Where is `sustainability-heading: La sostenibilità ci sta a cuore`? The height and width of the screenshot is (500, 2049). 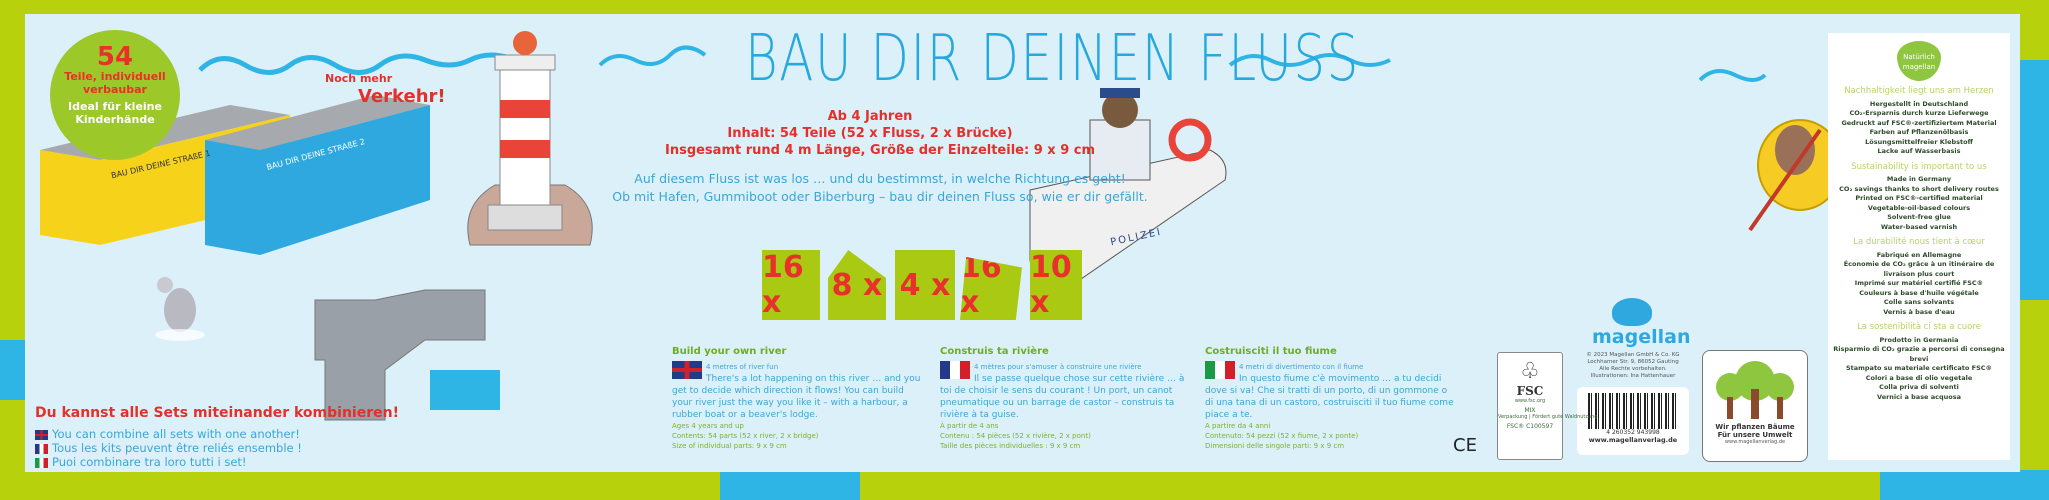 sustainability-heading: La sostenibilità ci sta a cuore is located at coordinates (1919, 327).